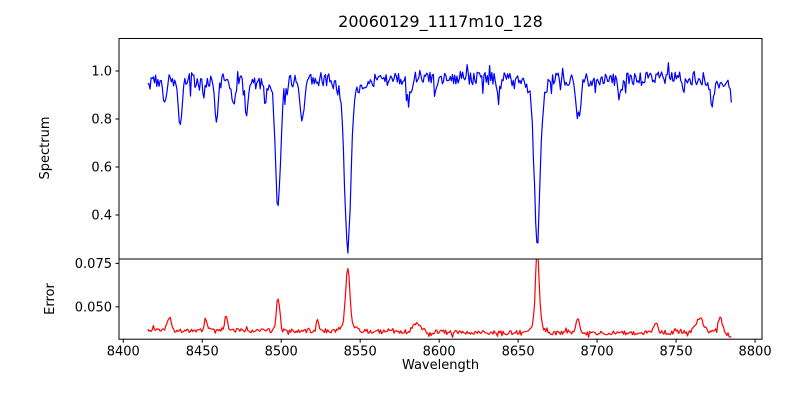  Describe the element at coordinates (101, 71) in the screenshot. I see `y-tick-label: 1.0` at that location.